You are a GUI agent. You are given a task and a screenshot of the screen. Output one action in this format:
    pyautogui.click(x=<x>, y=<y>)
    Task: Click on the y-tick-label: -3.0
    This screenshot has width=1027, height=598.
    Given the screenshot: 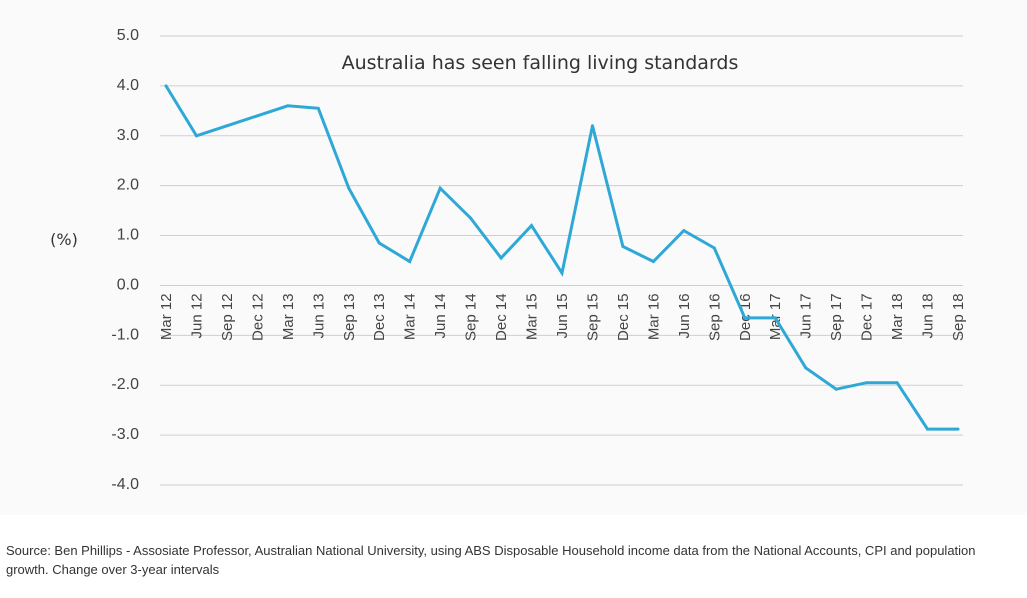 What is the action you would take?
    pyautogui.click(x=125, y=434)
    